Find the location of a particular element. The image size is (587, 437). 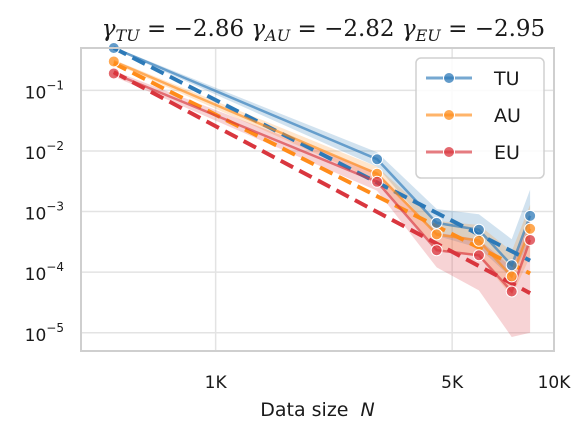

y-tick-exponent: −3 is located at coordinates (55, 207).